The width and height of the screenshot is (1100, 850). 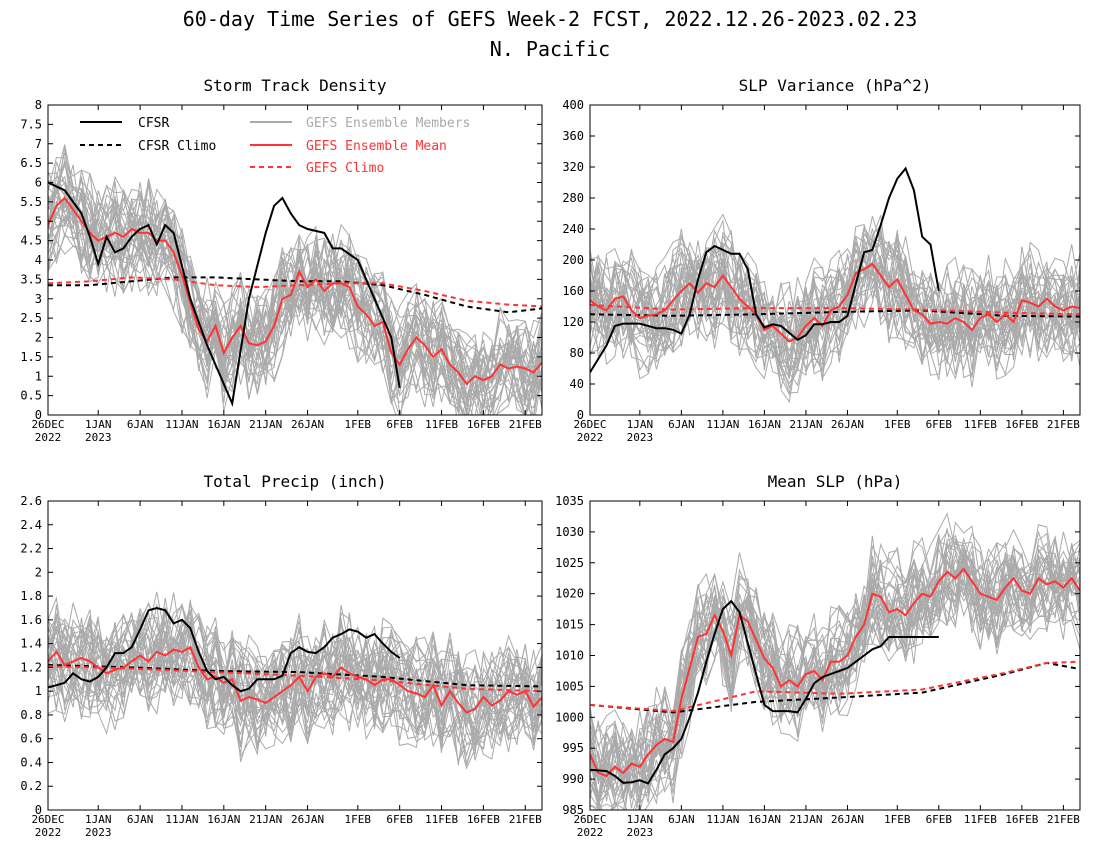 I want to click on series-gefs-ensemble-mean-slp-variance, so click(x=835, y=302).